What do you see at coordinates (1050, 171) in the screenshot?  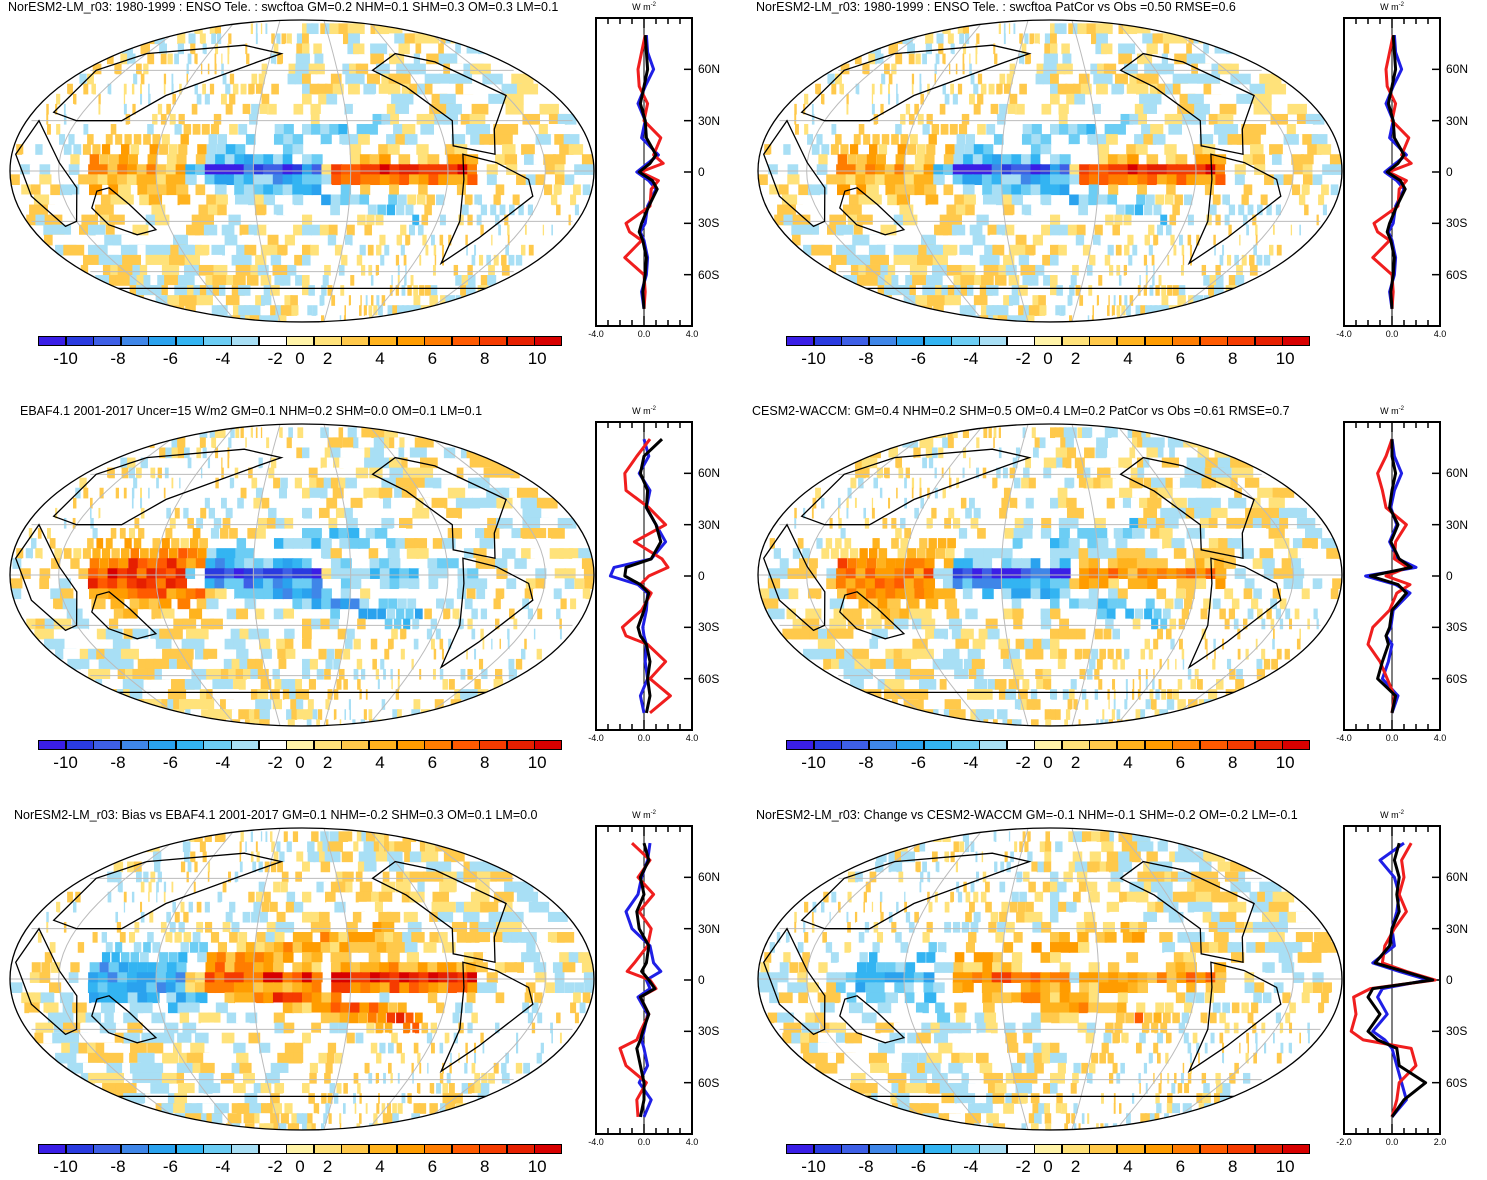 I see `map` at bounding box center [1050, 171].